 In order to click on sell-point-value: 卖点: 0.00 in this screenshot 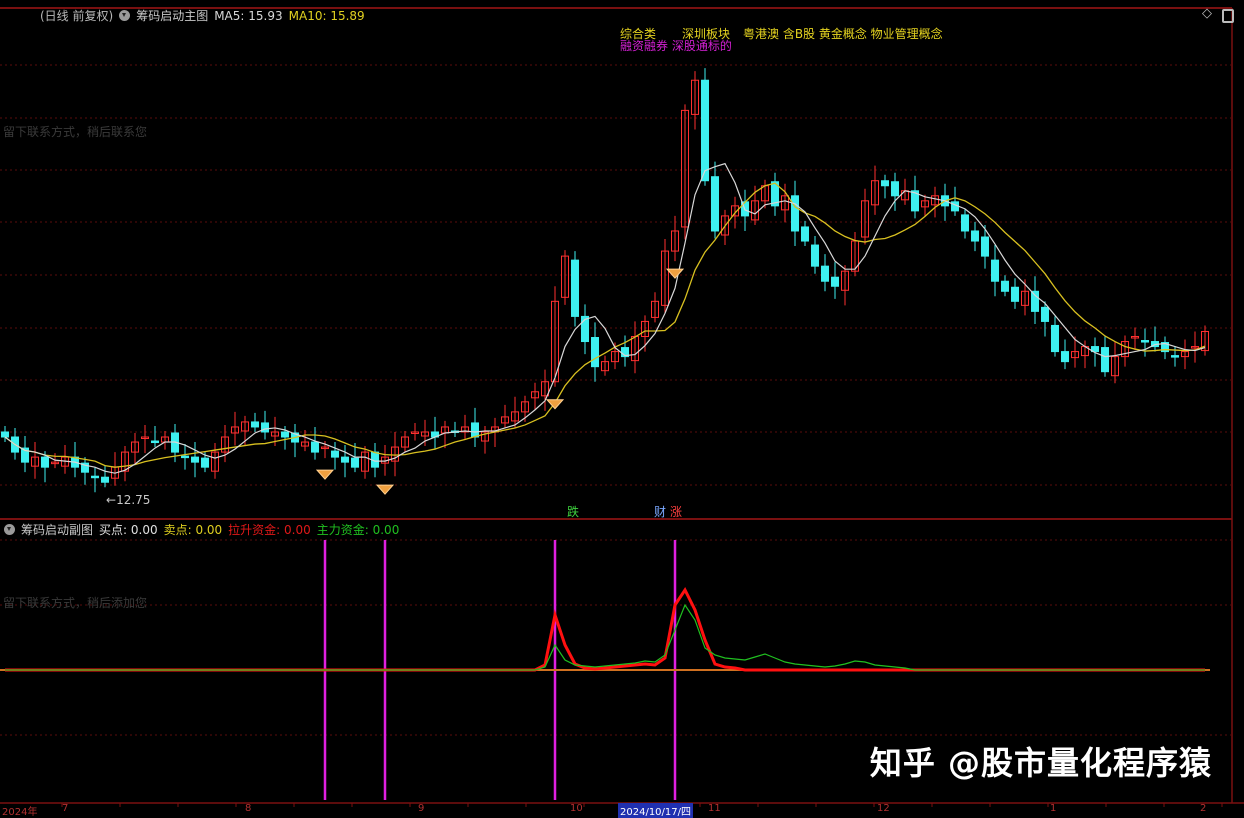, I will do `click(193, 530)`.